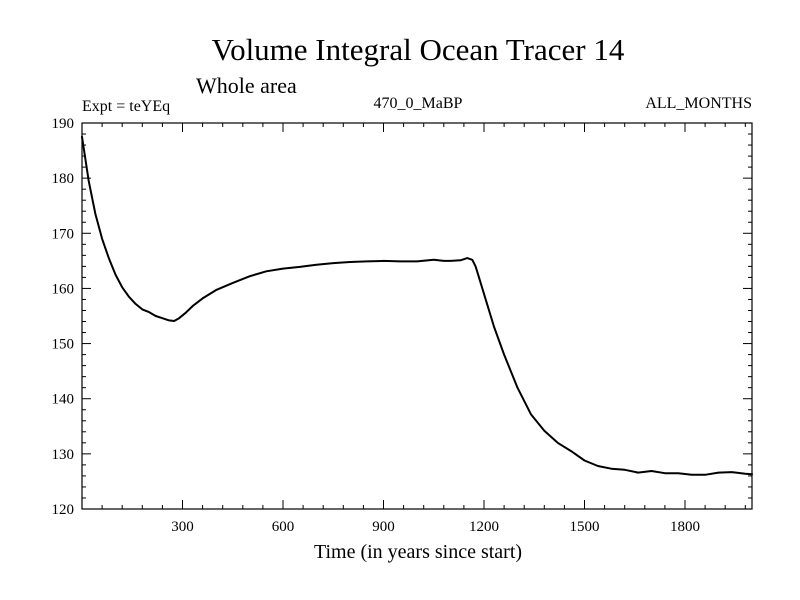 The image size is (800, 600). Describe the element at coordinates (418, 103) in the screenshot. I see `period-annotation: 470_0_MaBP` at that location.